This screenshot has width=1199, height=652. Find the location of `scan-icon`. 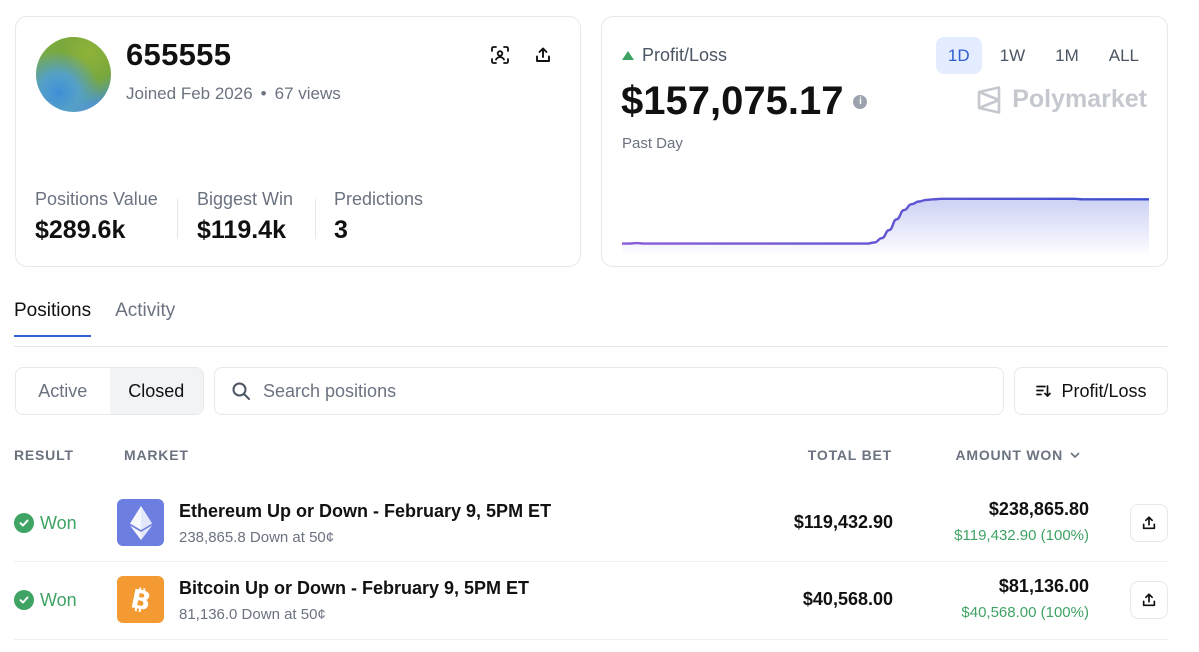

scan-icon is located at coordinates (500, 55).